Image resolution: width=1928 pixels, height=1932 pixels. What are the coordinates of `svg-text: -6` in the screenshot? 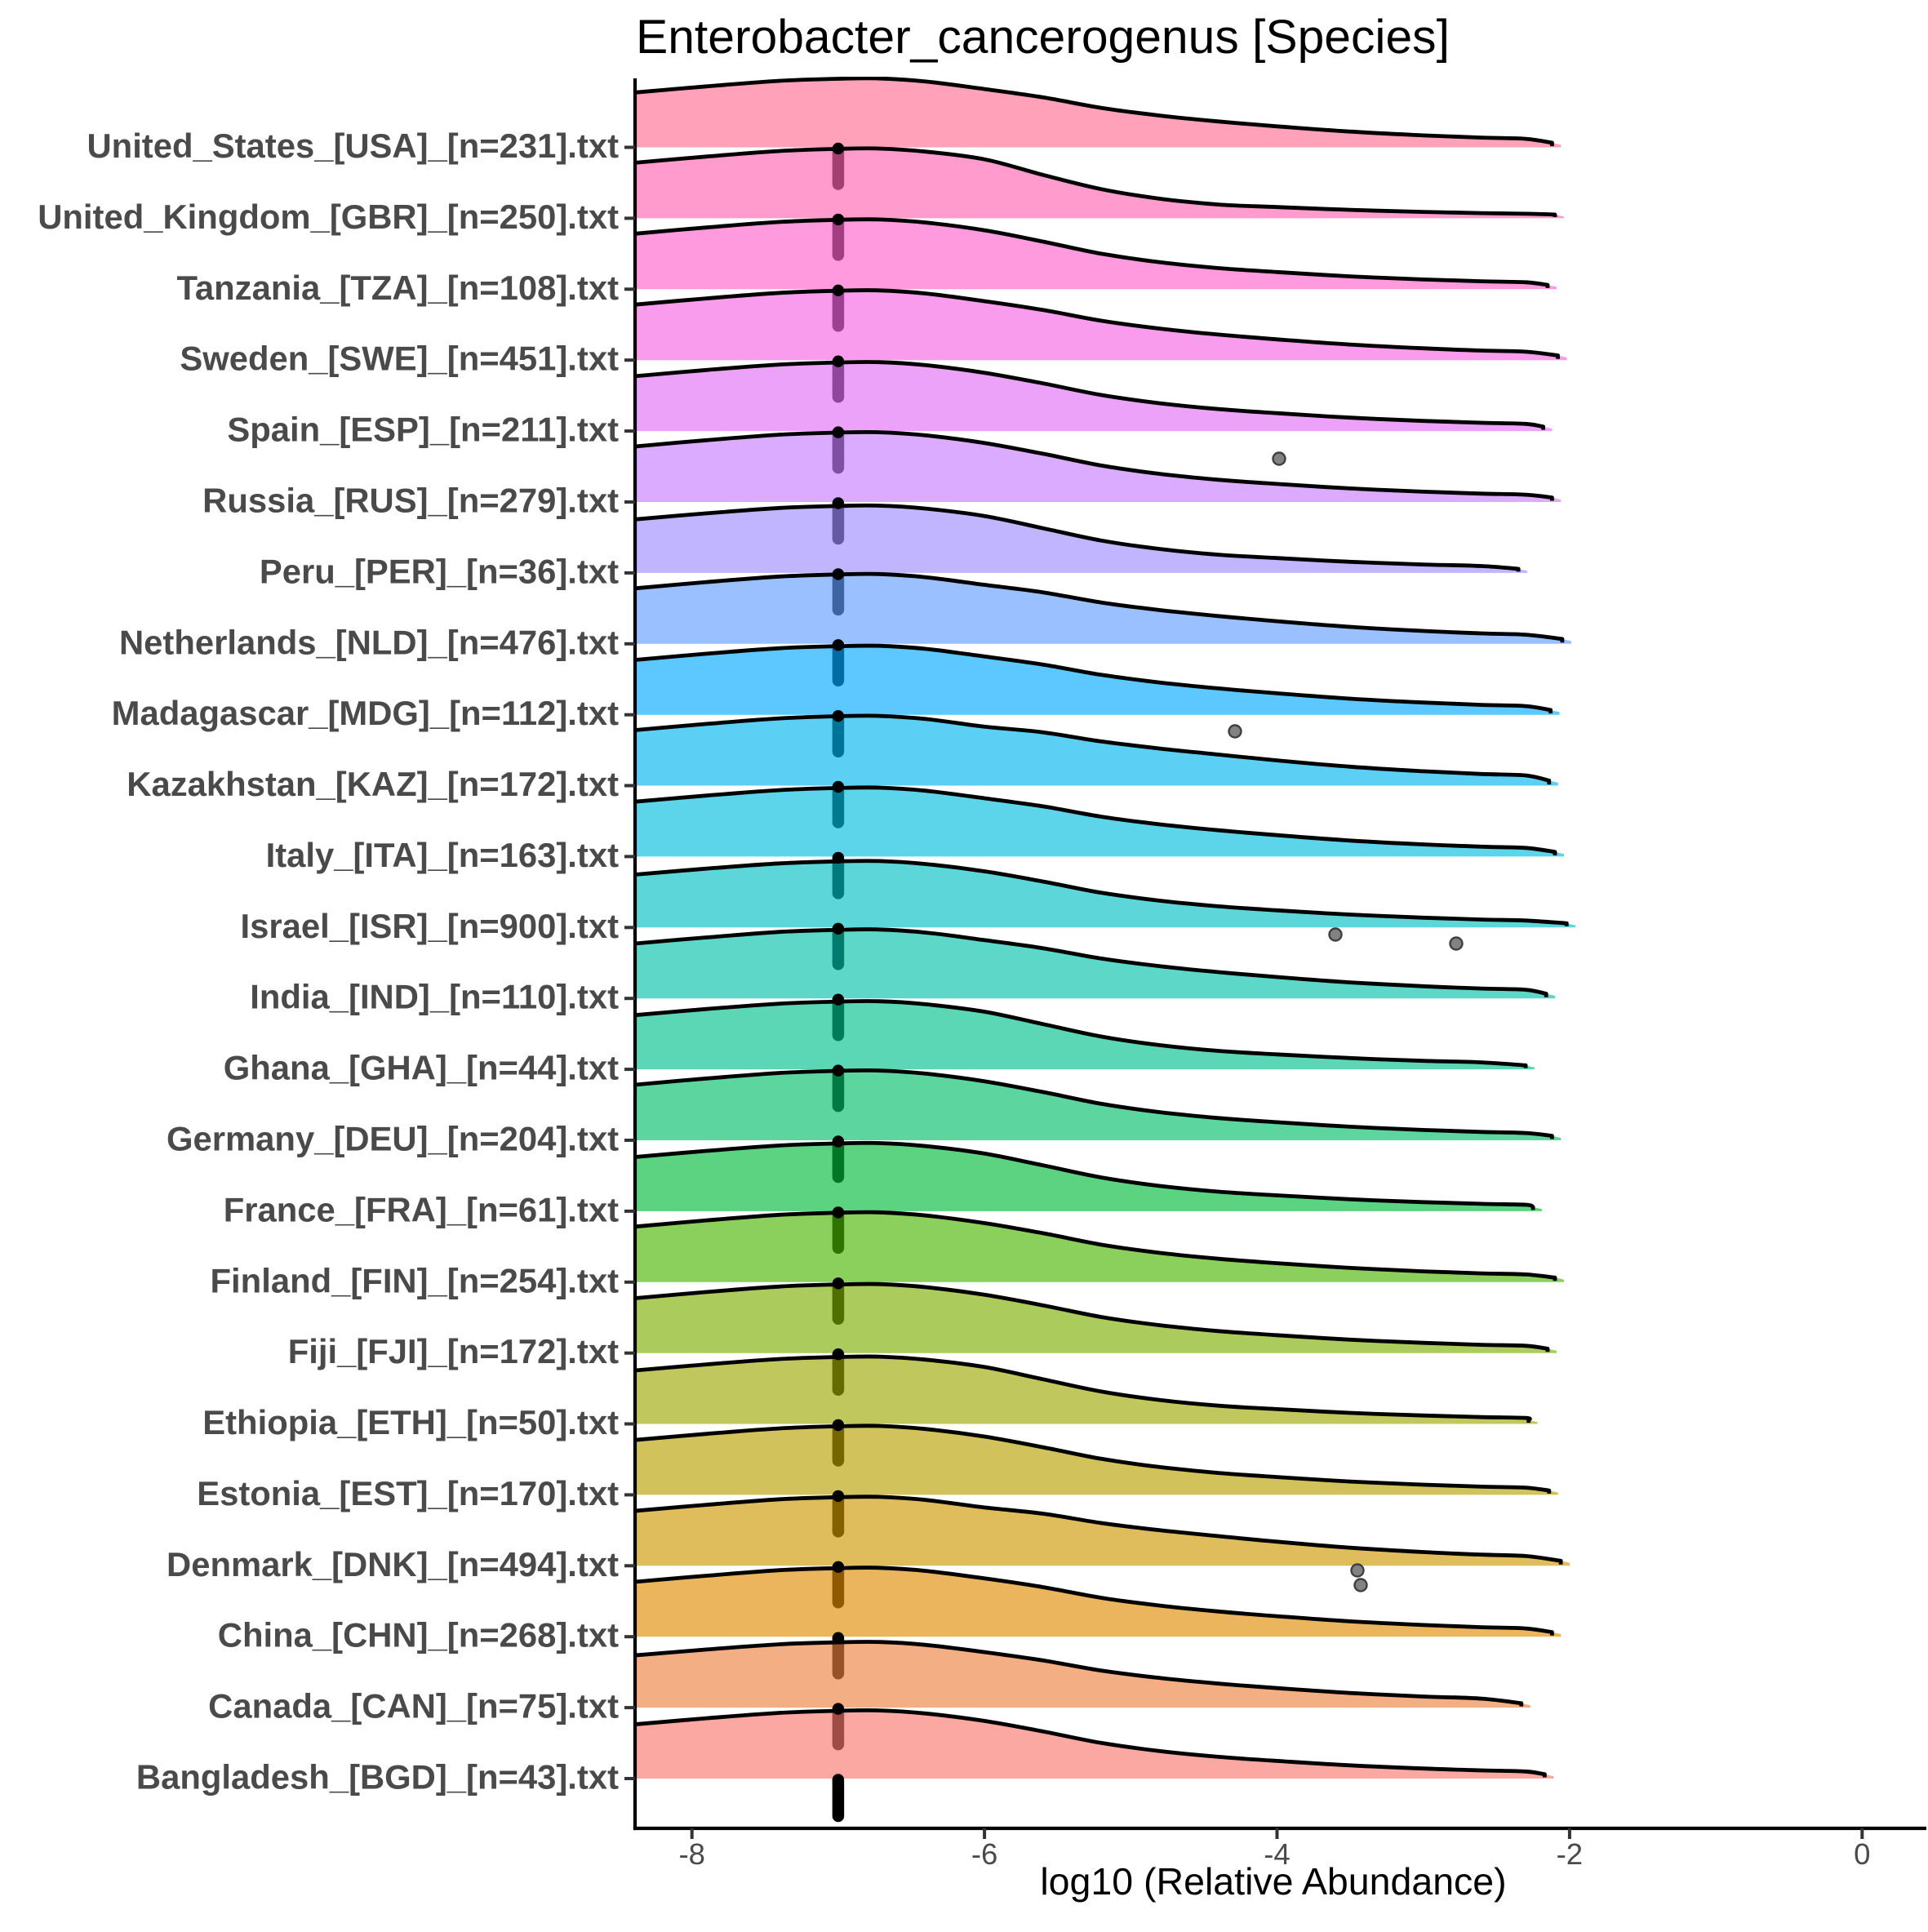 It's located at (984, 1854).